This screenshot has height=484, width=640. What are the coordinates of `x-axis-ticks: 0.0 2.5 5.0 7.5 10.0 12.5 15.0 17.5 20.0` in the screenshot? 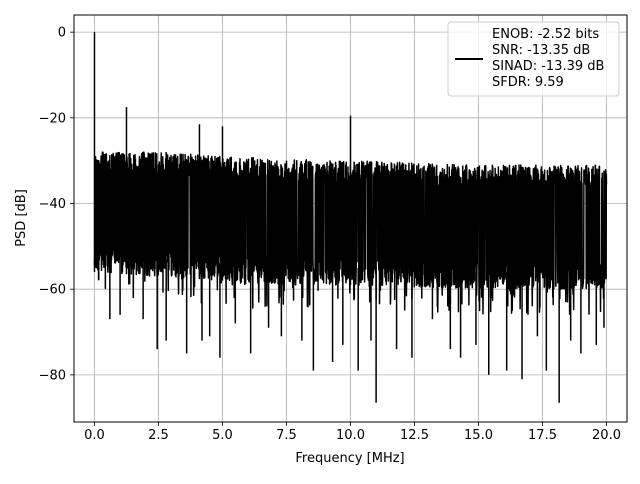 It's located at (352, 432).